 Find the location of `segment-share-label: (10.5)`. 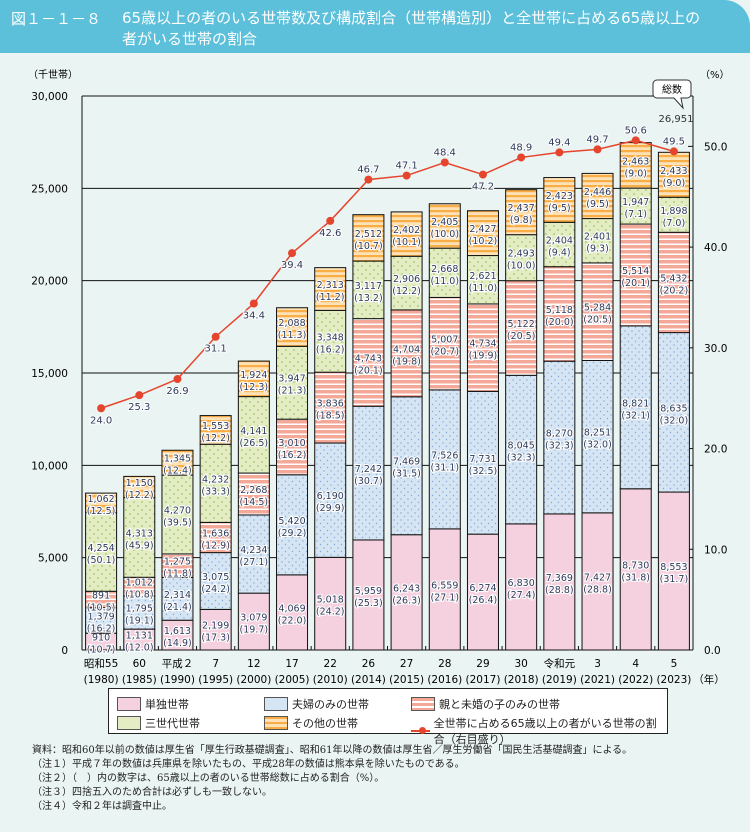

segment-share-label: (10.5) is located at coordinates (101, 608).